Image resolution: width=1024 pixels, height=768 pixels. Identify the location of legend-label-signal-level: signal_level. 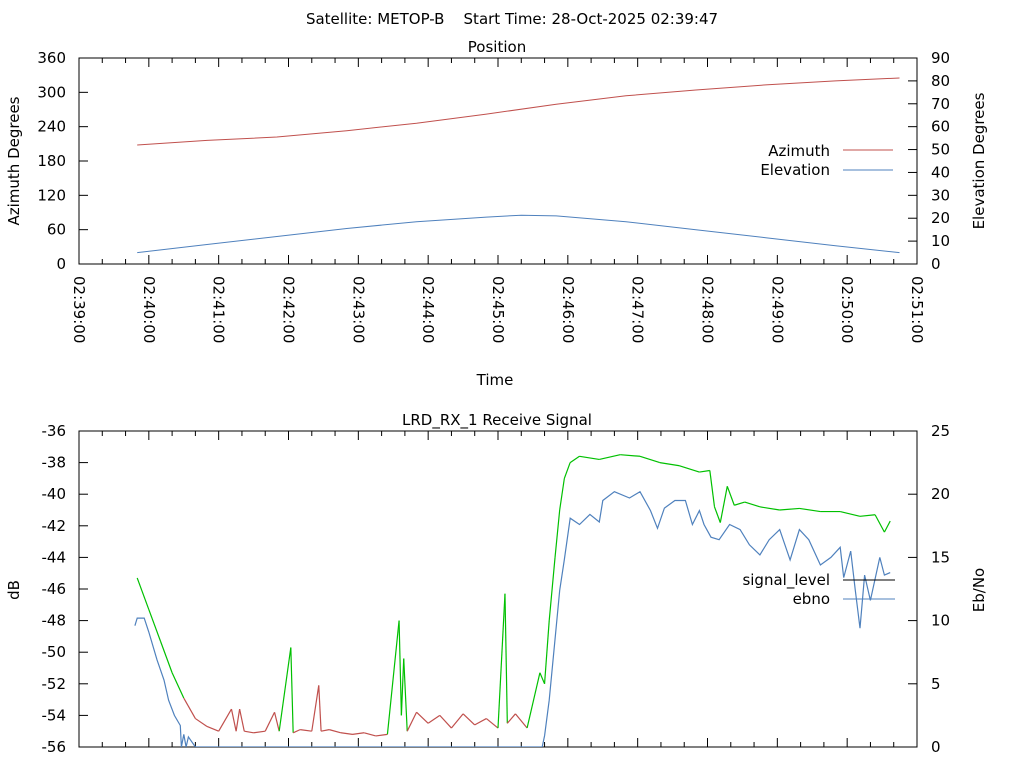
(786, 580).